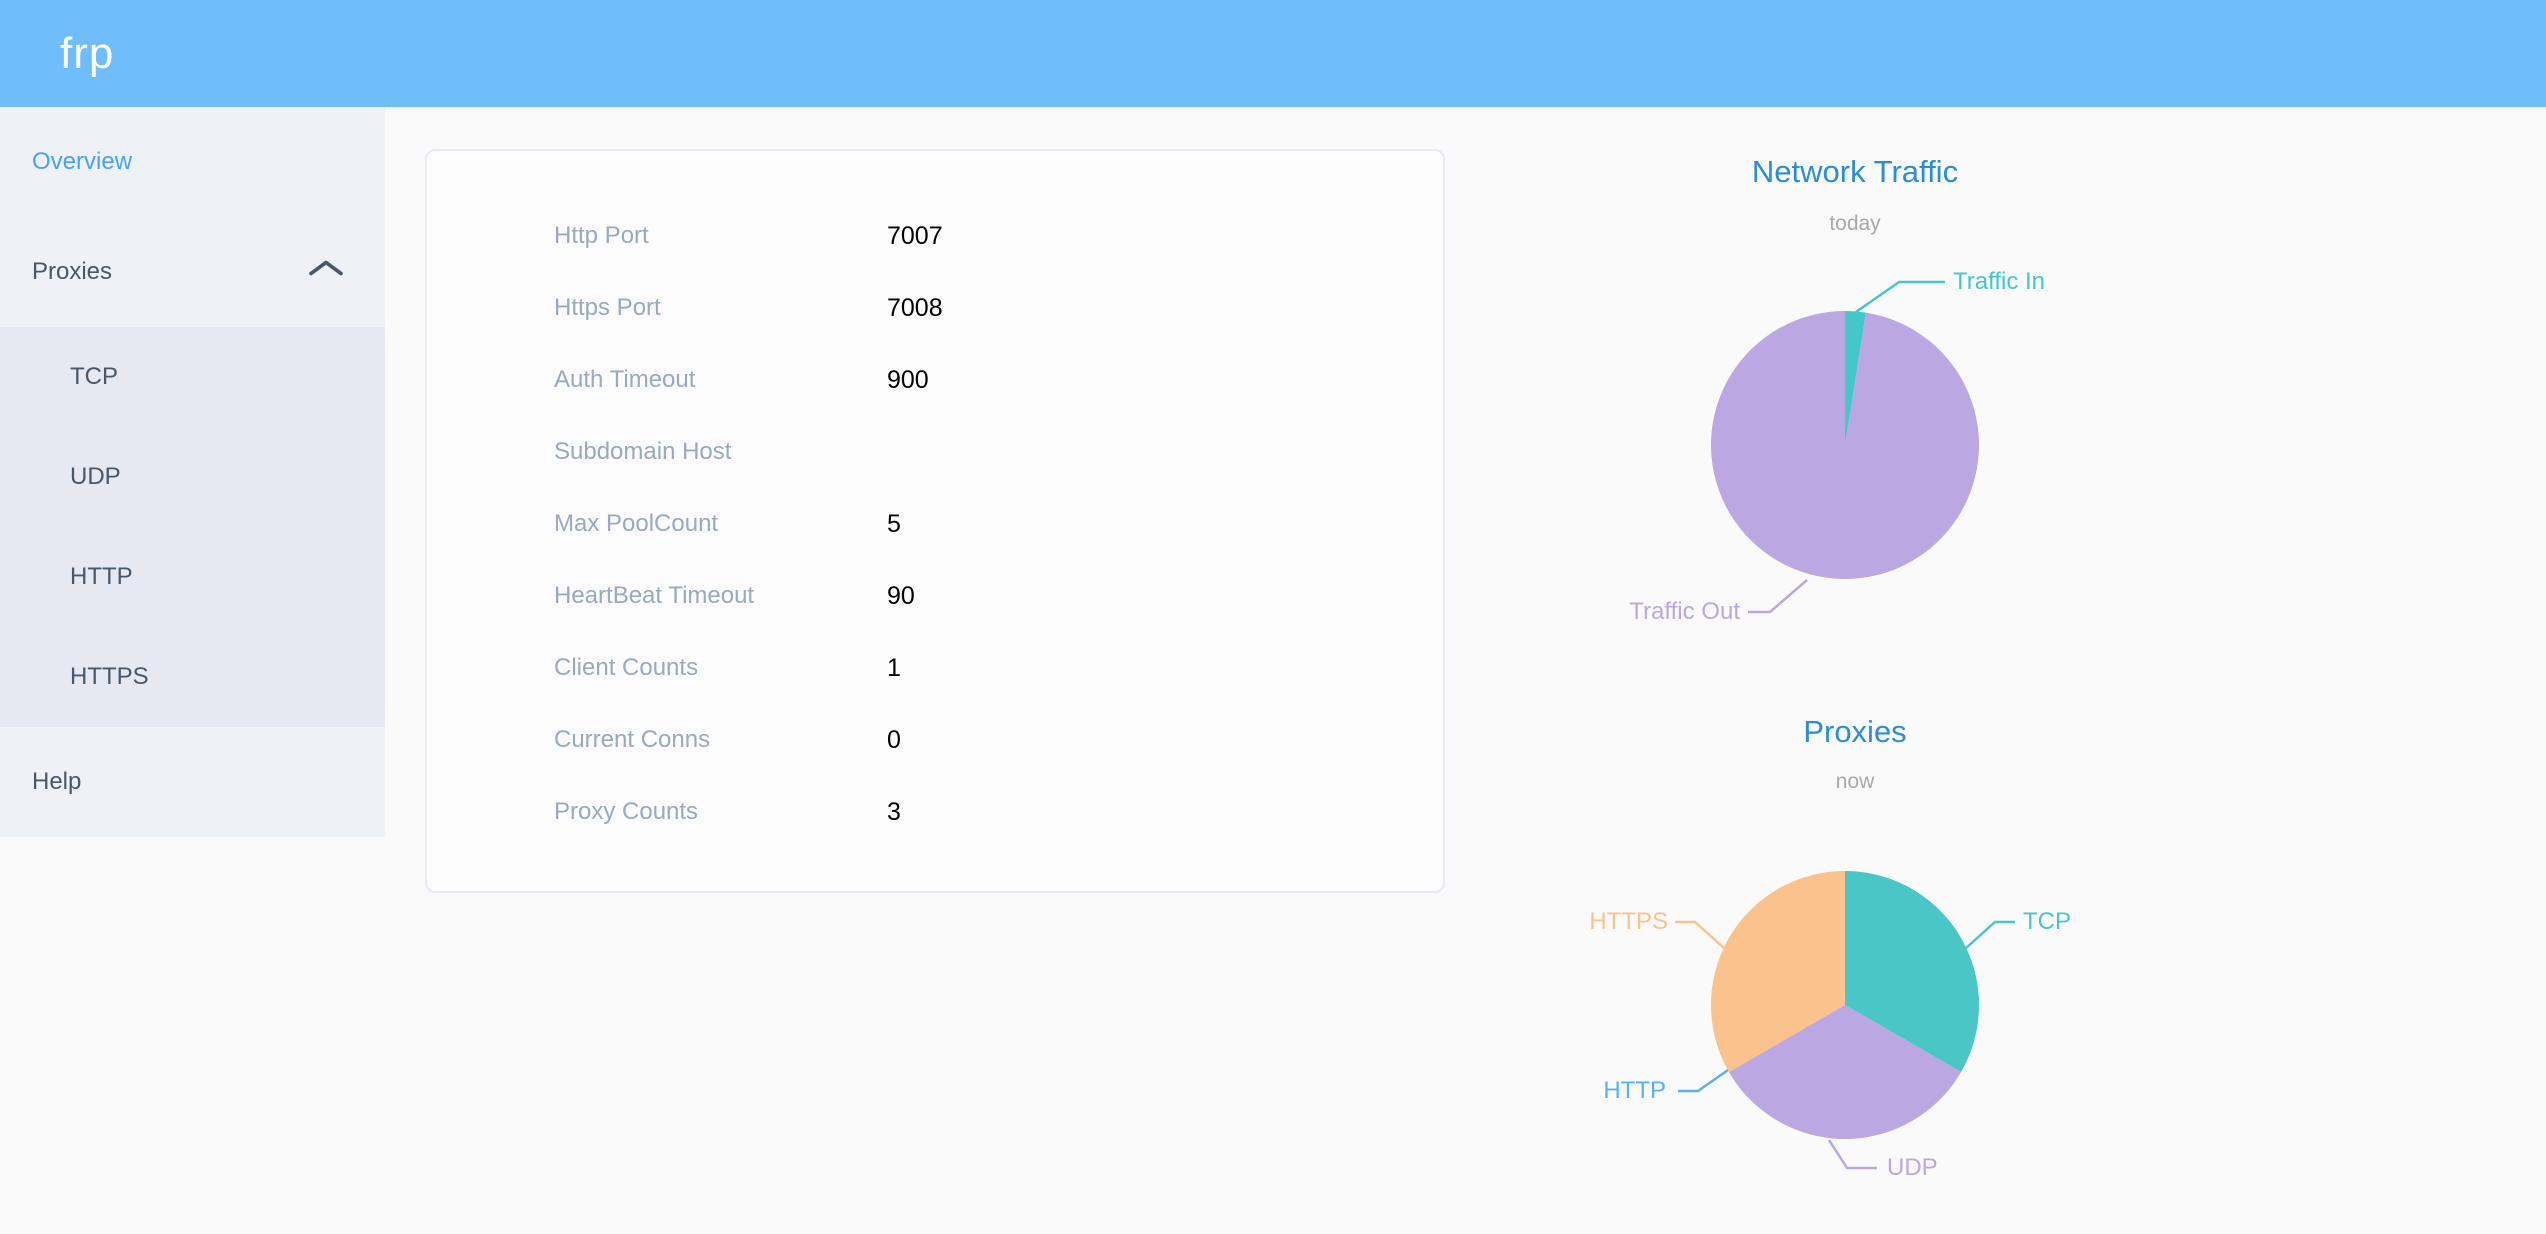  Describe the element at coordinates (935, 812) in the screenshot. I see `info-row-proxy-counts: Proxy Counts 3` at that location.